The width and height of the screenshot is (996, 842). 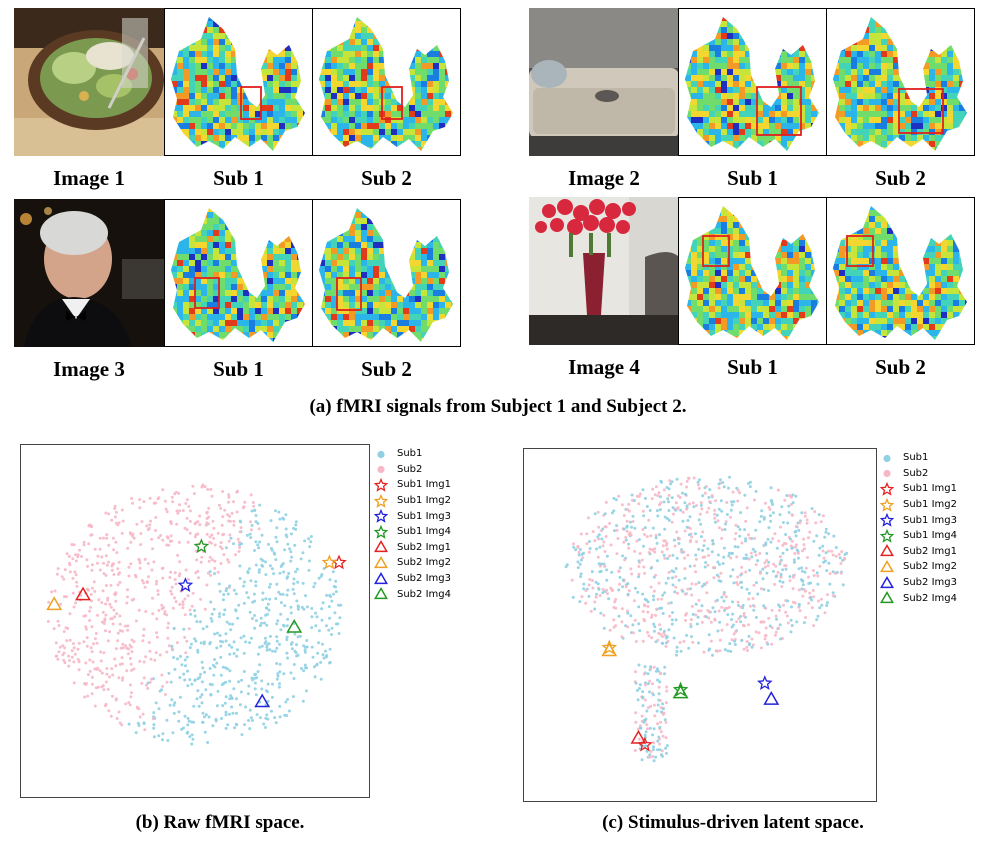 What do you see at coordinates (918, 520) in the screenshot?
I see `legend-entry: Sub1 Img3` at bounding box center [918, 520].